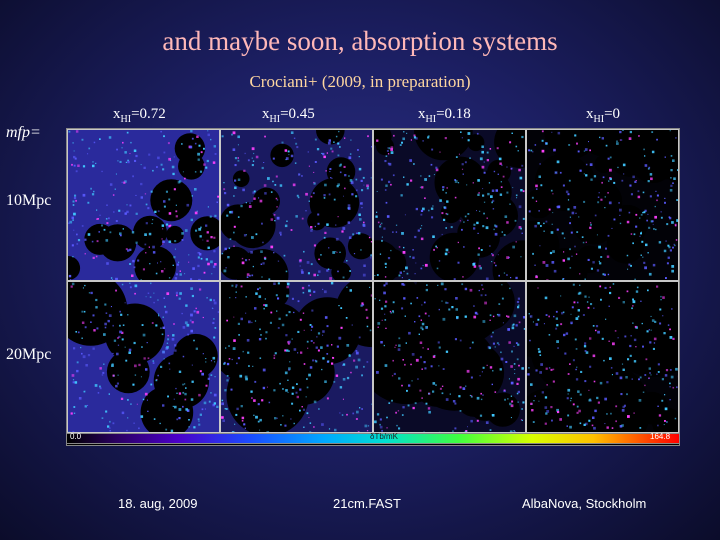 The height and width of the screenshot is (540, 720). What do you see at coordinates (360, 81) in the screenshot?
I see `slide-subtitle: Crociani+ (2009, in preparation)` at bounding box center [360, 81].